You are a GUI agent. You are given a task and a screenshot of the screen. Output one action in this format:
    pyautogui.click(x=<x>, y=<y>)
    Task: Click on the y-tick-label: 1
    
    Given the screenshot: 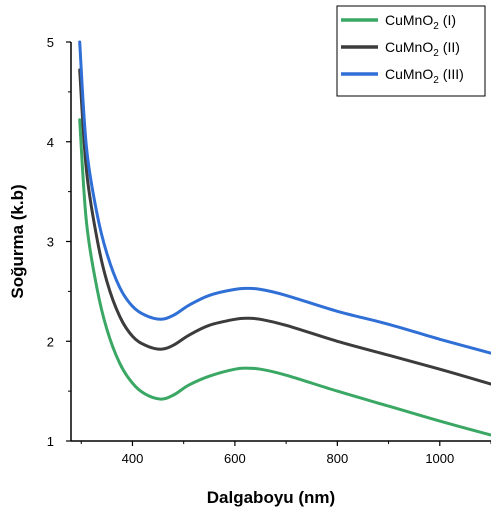 What is the action you would take?
    pyautogui.click(x=50, y=441)
    